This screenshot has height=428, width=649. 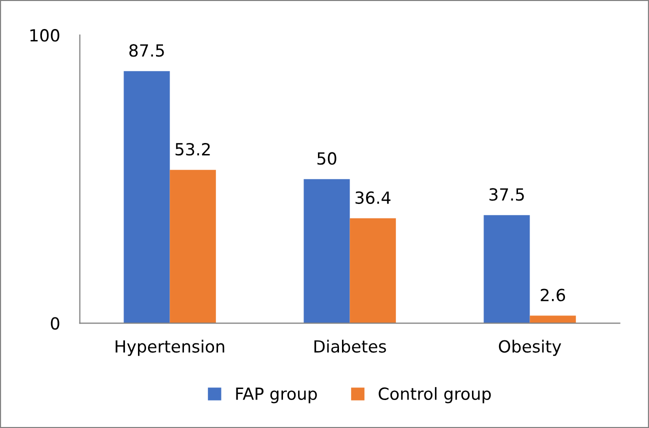 I want to click on data-label: 2.6, so click(x=553, y=295).